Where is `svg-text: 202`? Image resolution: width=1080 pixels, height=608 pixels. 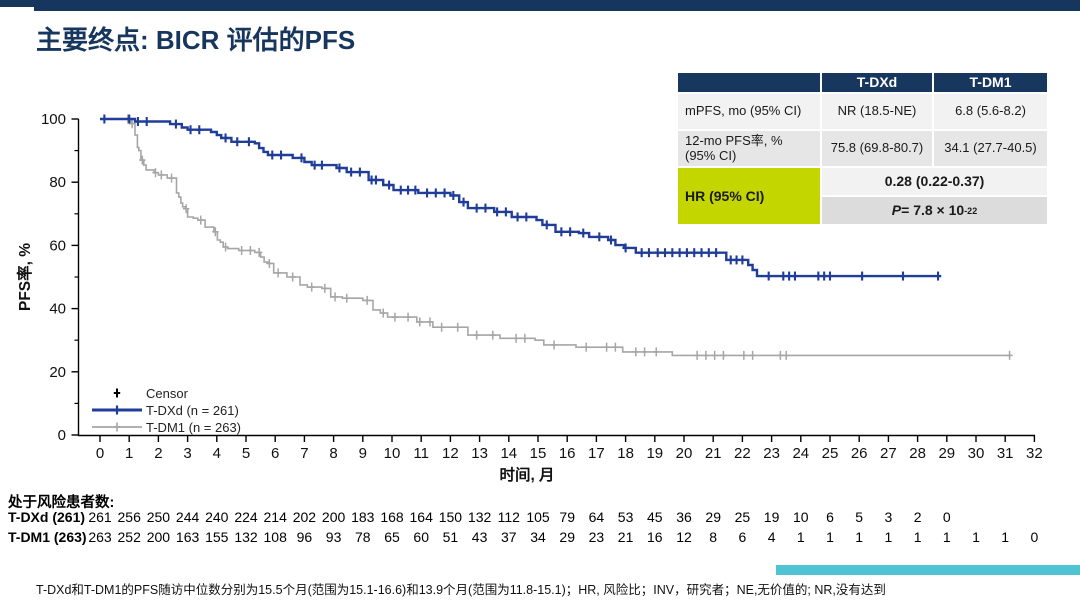 svg-text: 202 is located at coordinates (305, 517).